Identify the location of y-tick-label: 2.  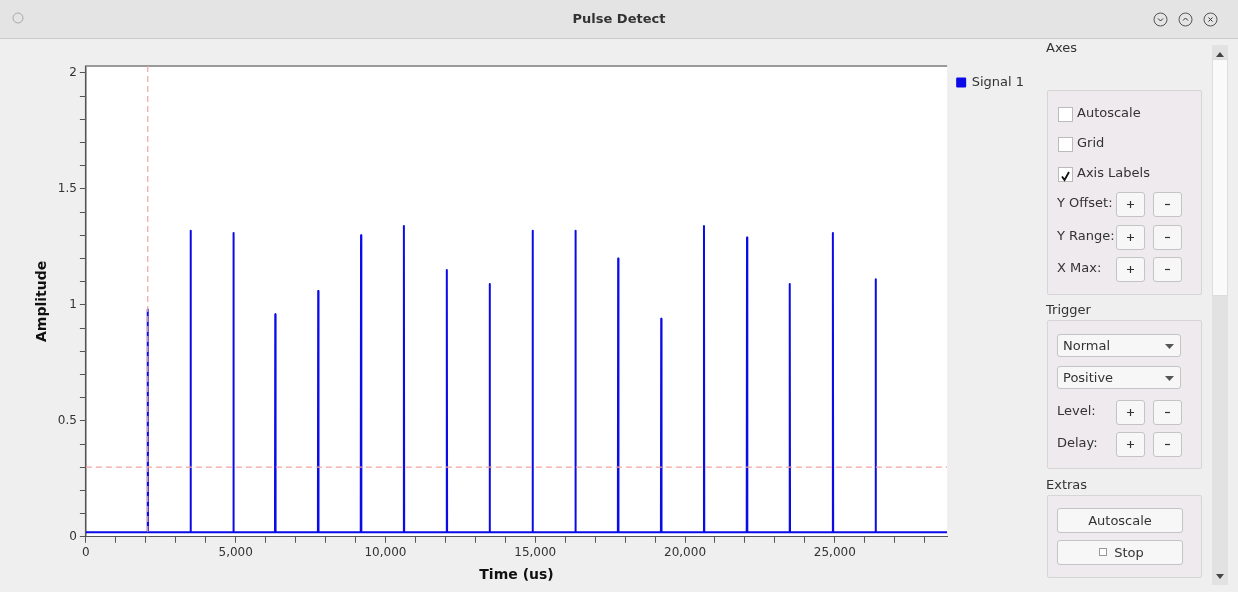
(73, 72).